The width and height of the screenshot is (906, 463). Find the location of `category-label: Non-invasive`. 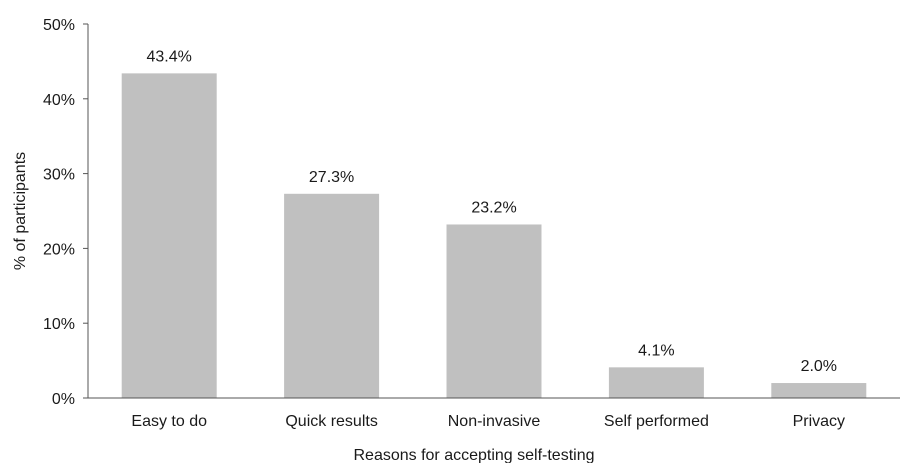

category-label: Non-invasive is located at coordinates (494, 421).